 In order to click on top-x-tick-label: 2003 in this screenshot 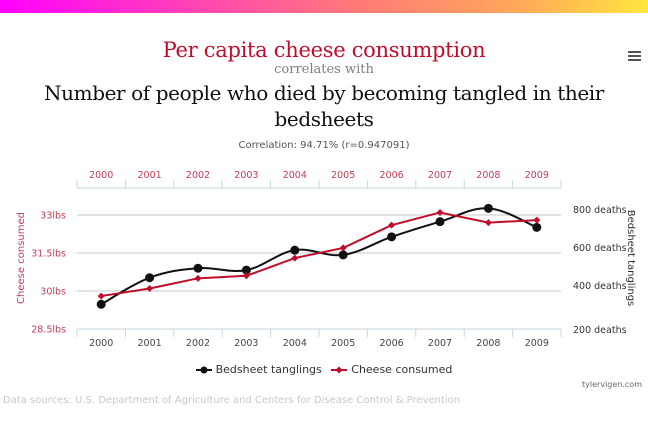, I will do `click(246, 175)`.